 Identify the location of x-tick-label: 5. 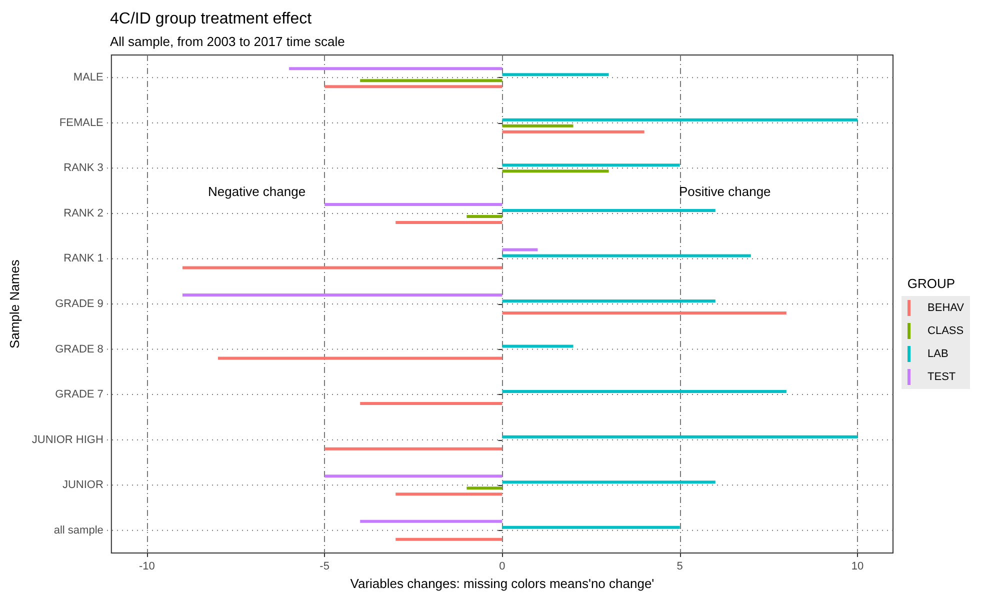
(679, 566).